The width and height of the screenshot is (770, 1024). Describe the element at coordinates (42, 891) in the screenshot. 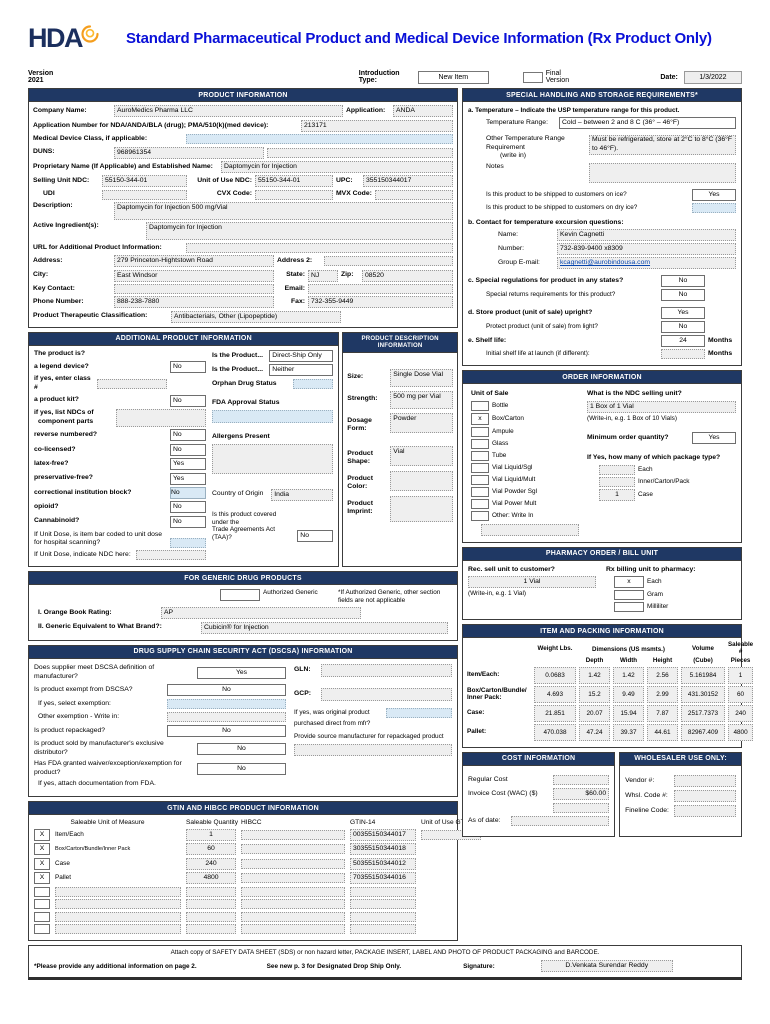

I see `gtin-empty-check` at that location.